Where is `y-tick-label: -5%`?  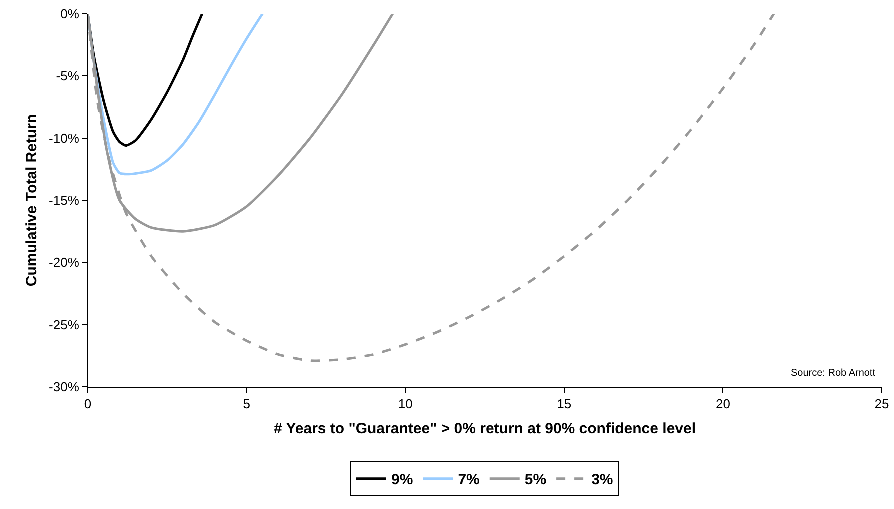 y-tick-label: -5% is located at coordinates (68, 76).